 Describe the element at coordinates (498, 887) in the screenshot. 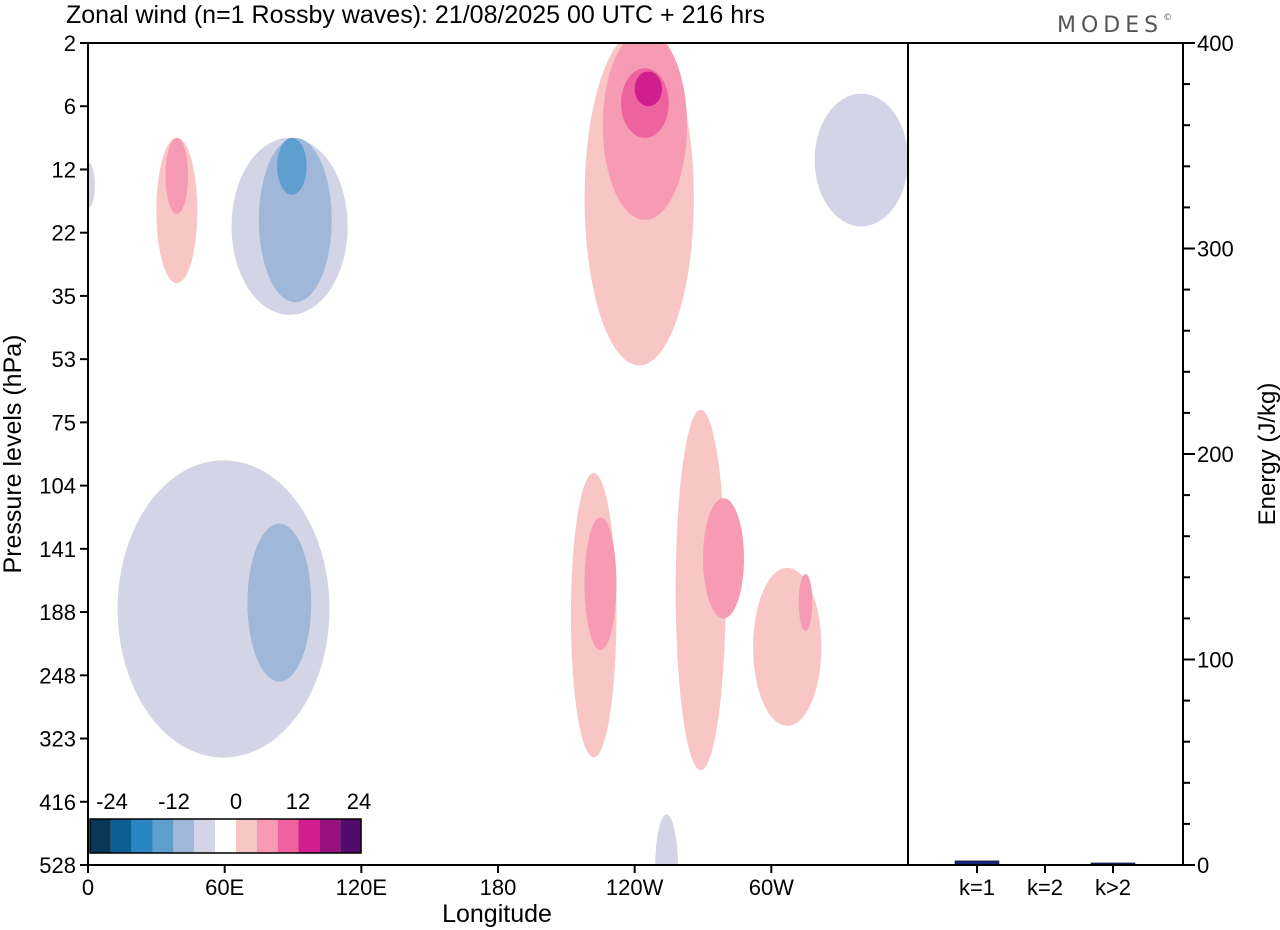

I see `x-tick-label: 180` at that location.